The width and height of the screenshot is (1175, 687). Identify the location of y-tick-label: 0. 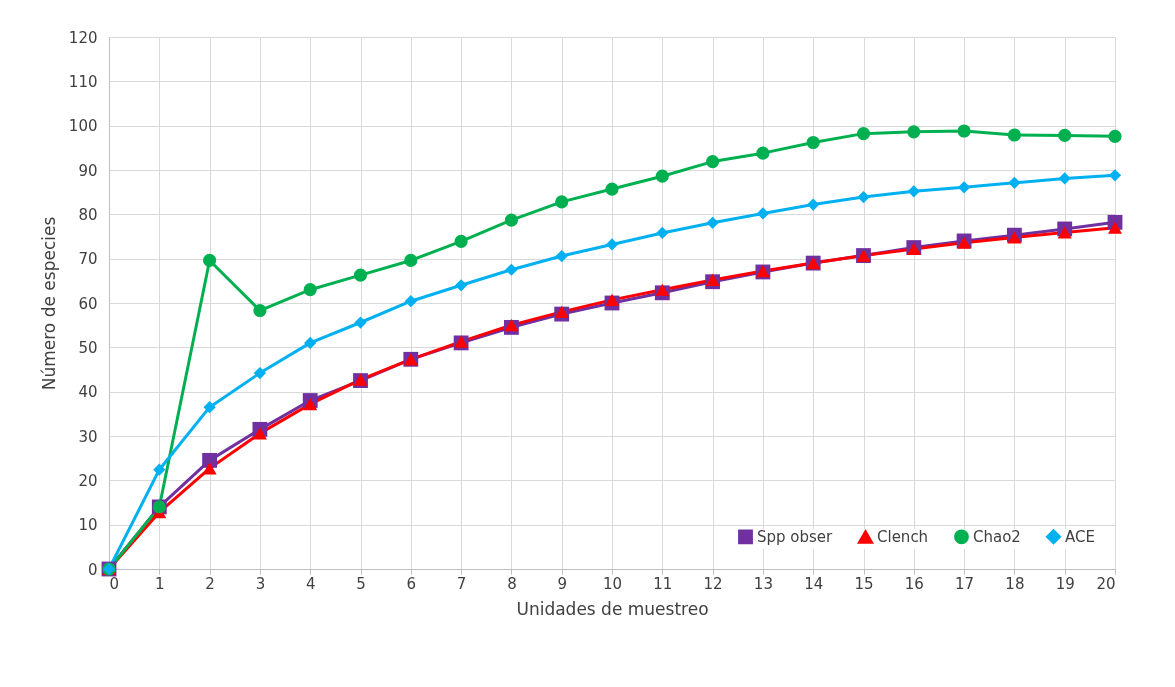
(92, 569).